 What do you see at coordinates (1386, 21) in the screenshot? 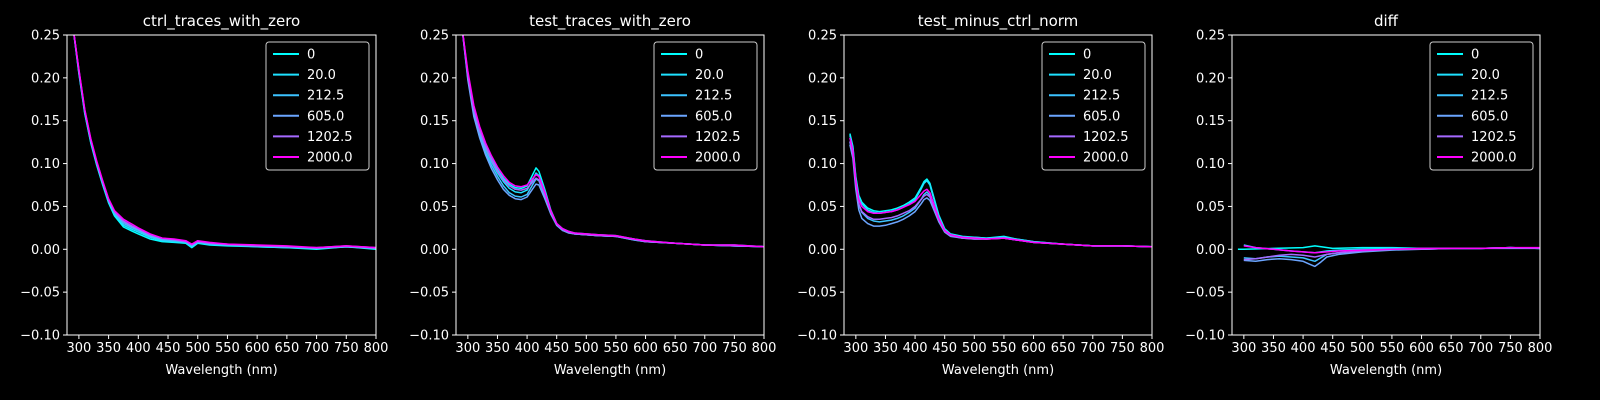
I see `chart-title: diff` at bounding box center [1386, 21].